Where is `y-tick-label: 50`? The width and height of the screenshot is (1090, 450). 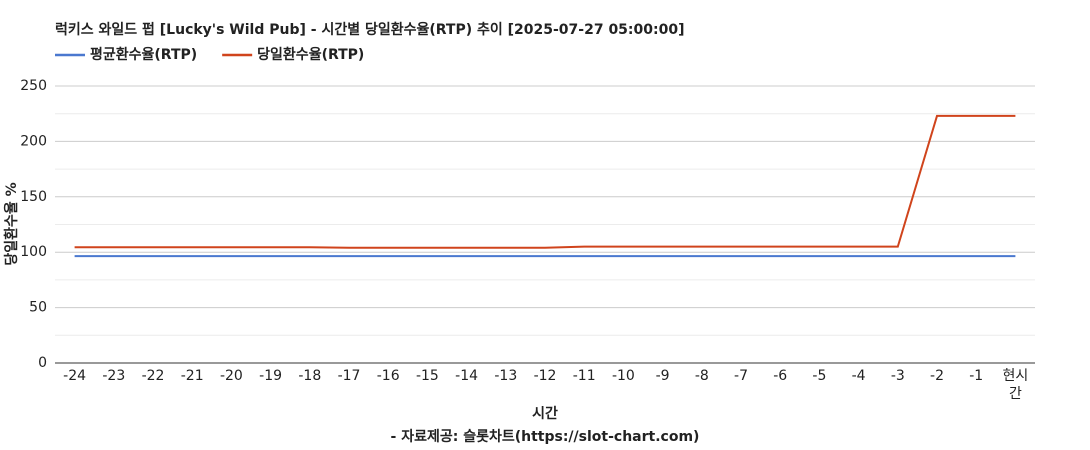
y-tick-label: 50 is located at coordinates (38, 308).